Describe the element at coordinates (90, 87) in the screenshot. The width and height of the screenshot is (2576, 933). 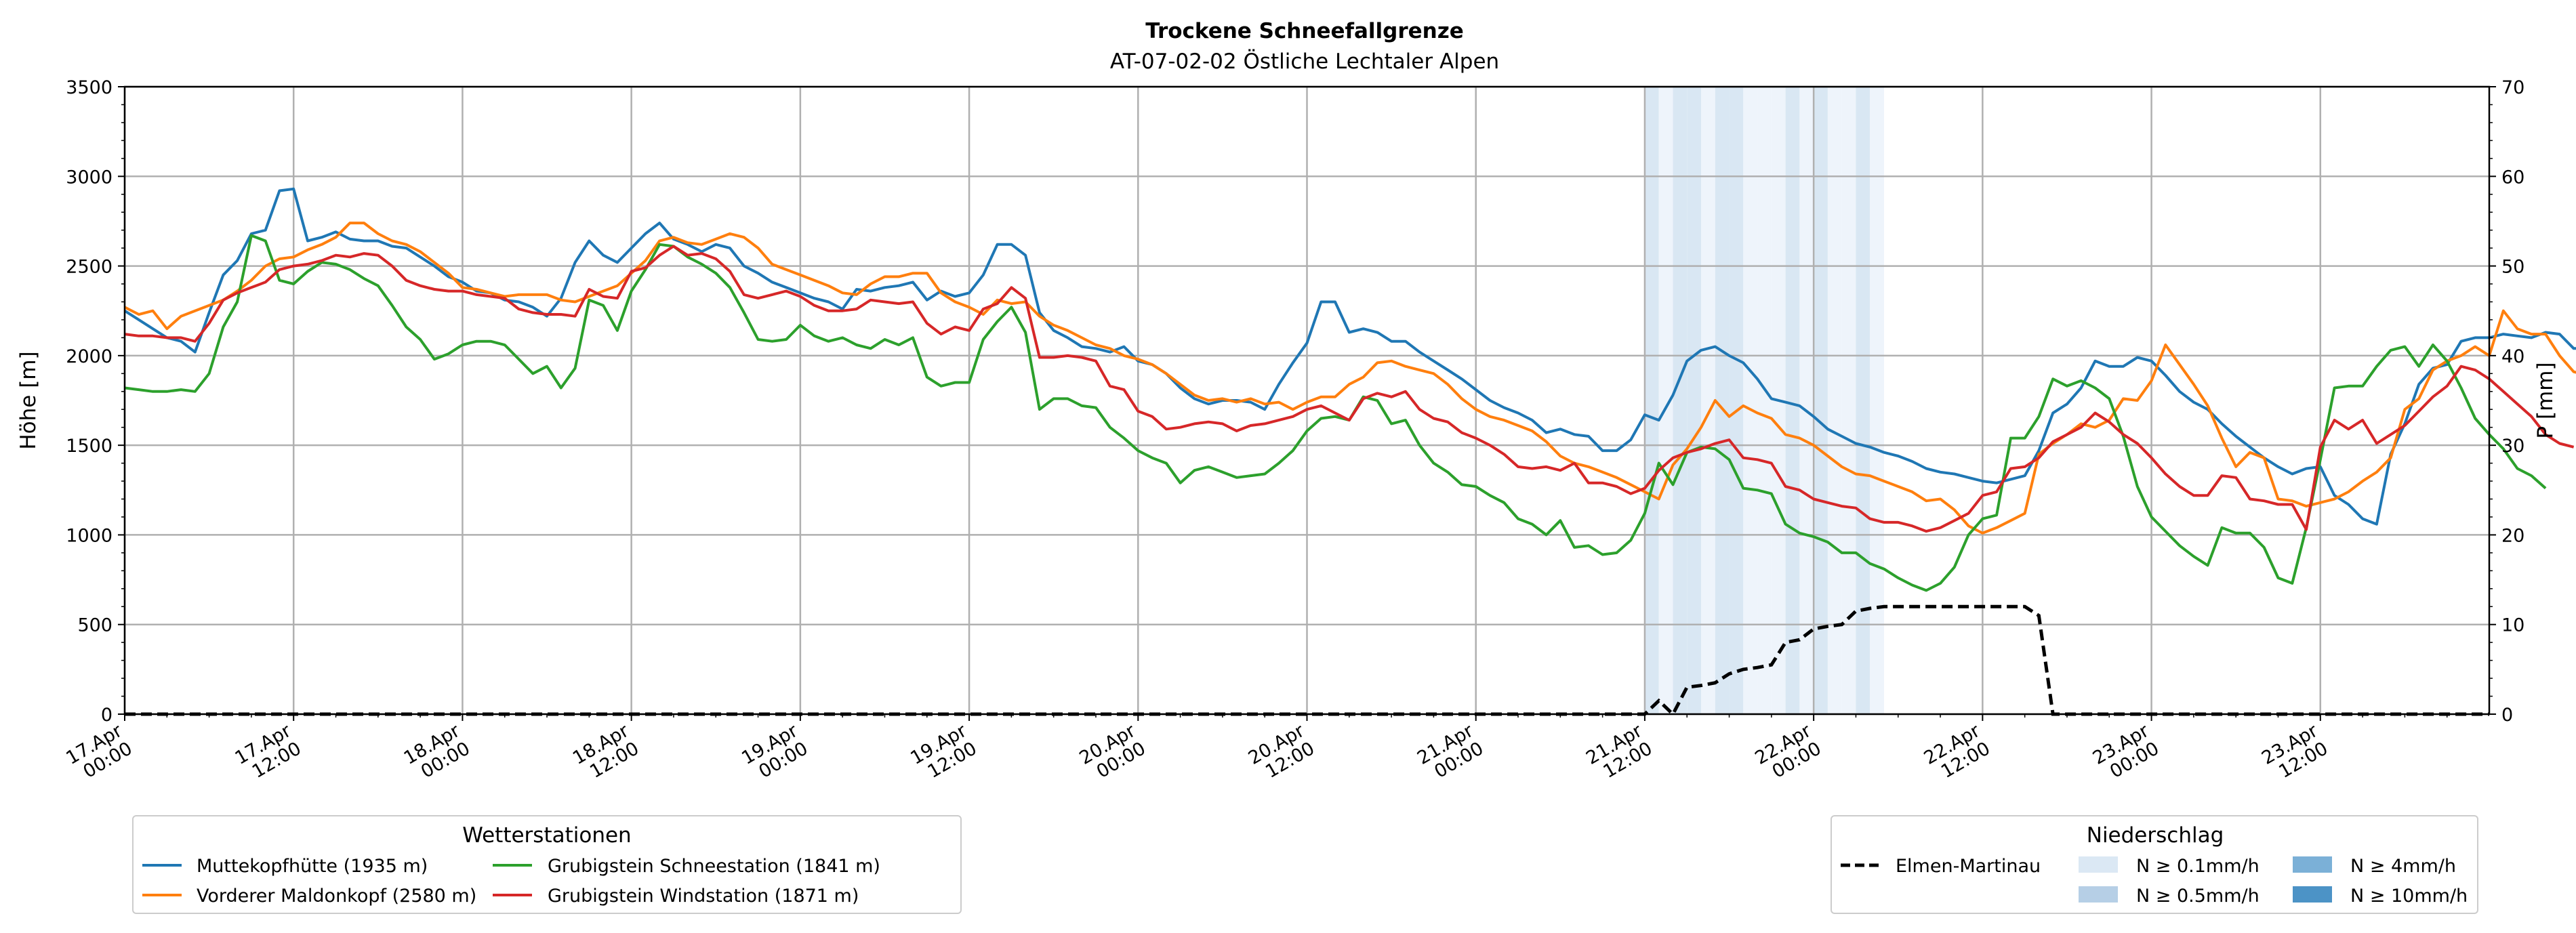
I see `ytick-label-7: 3500` at that location.